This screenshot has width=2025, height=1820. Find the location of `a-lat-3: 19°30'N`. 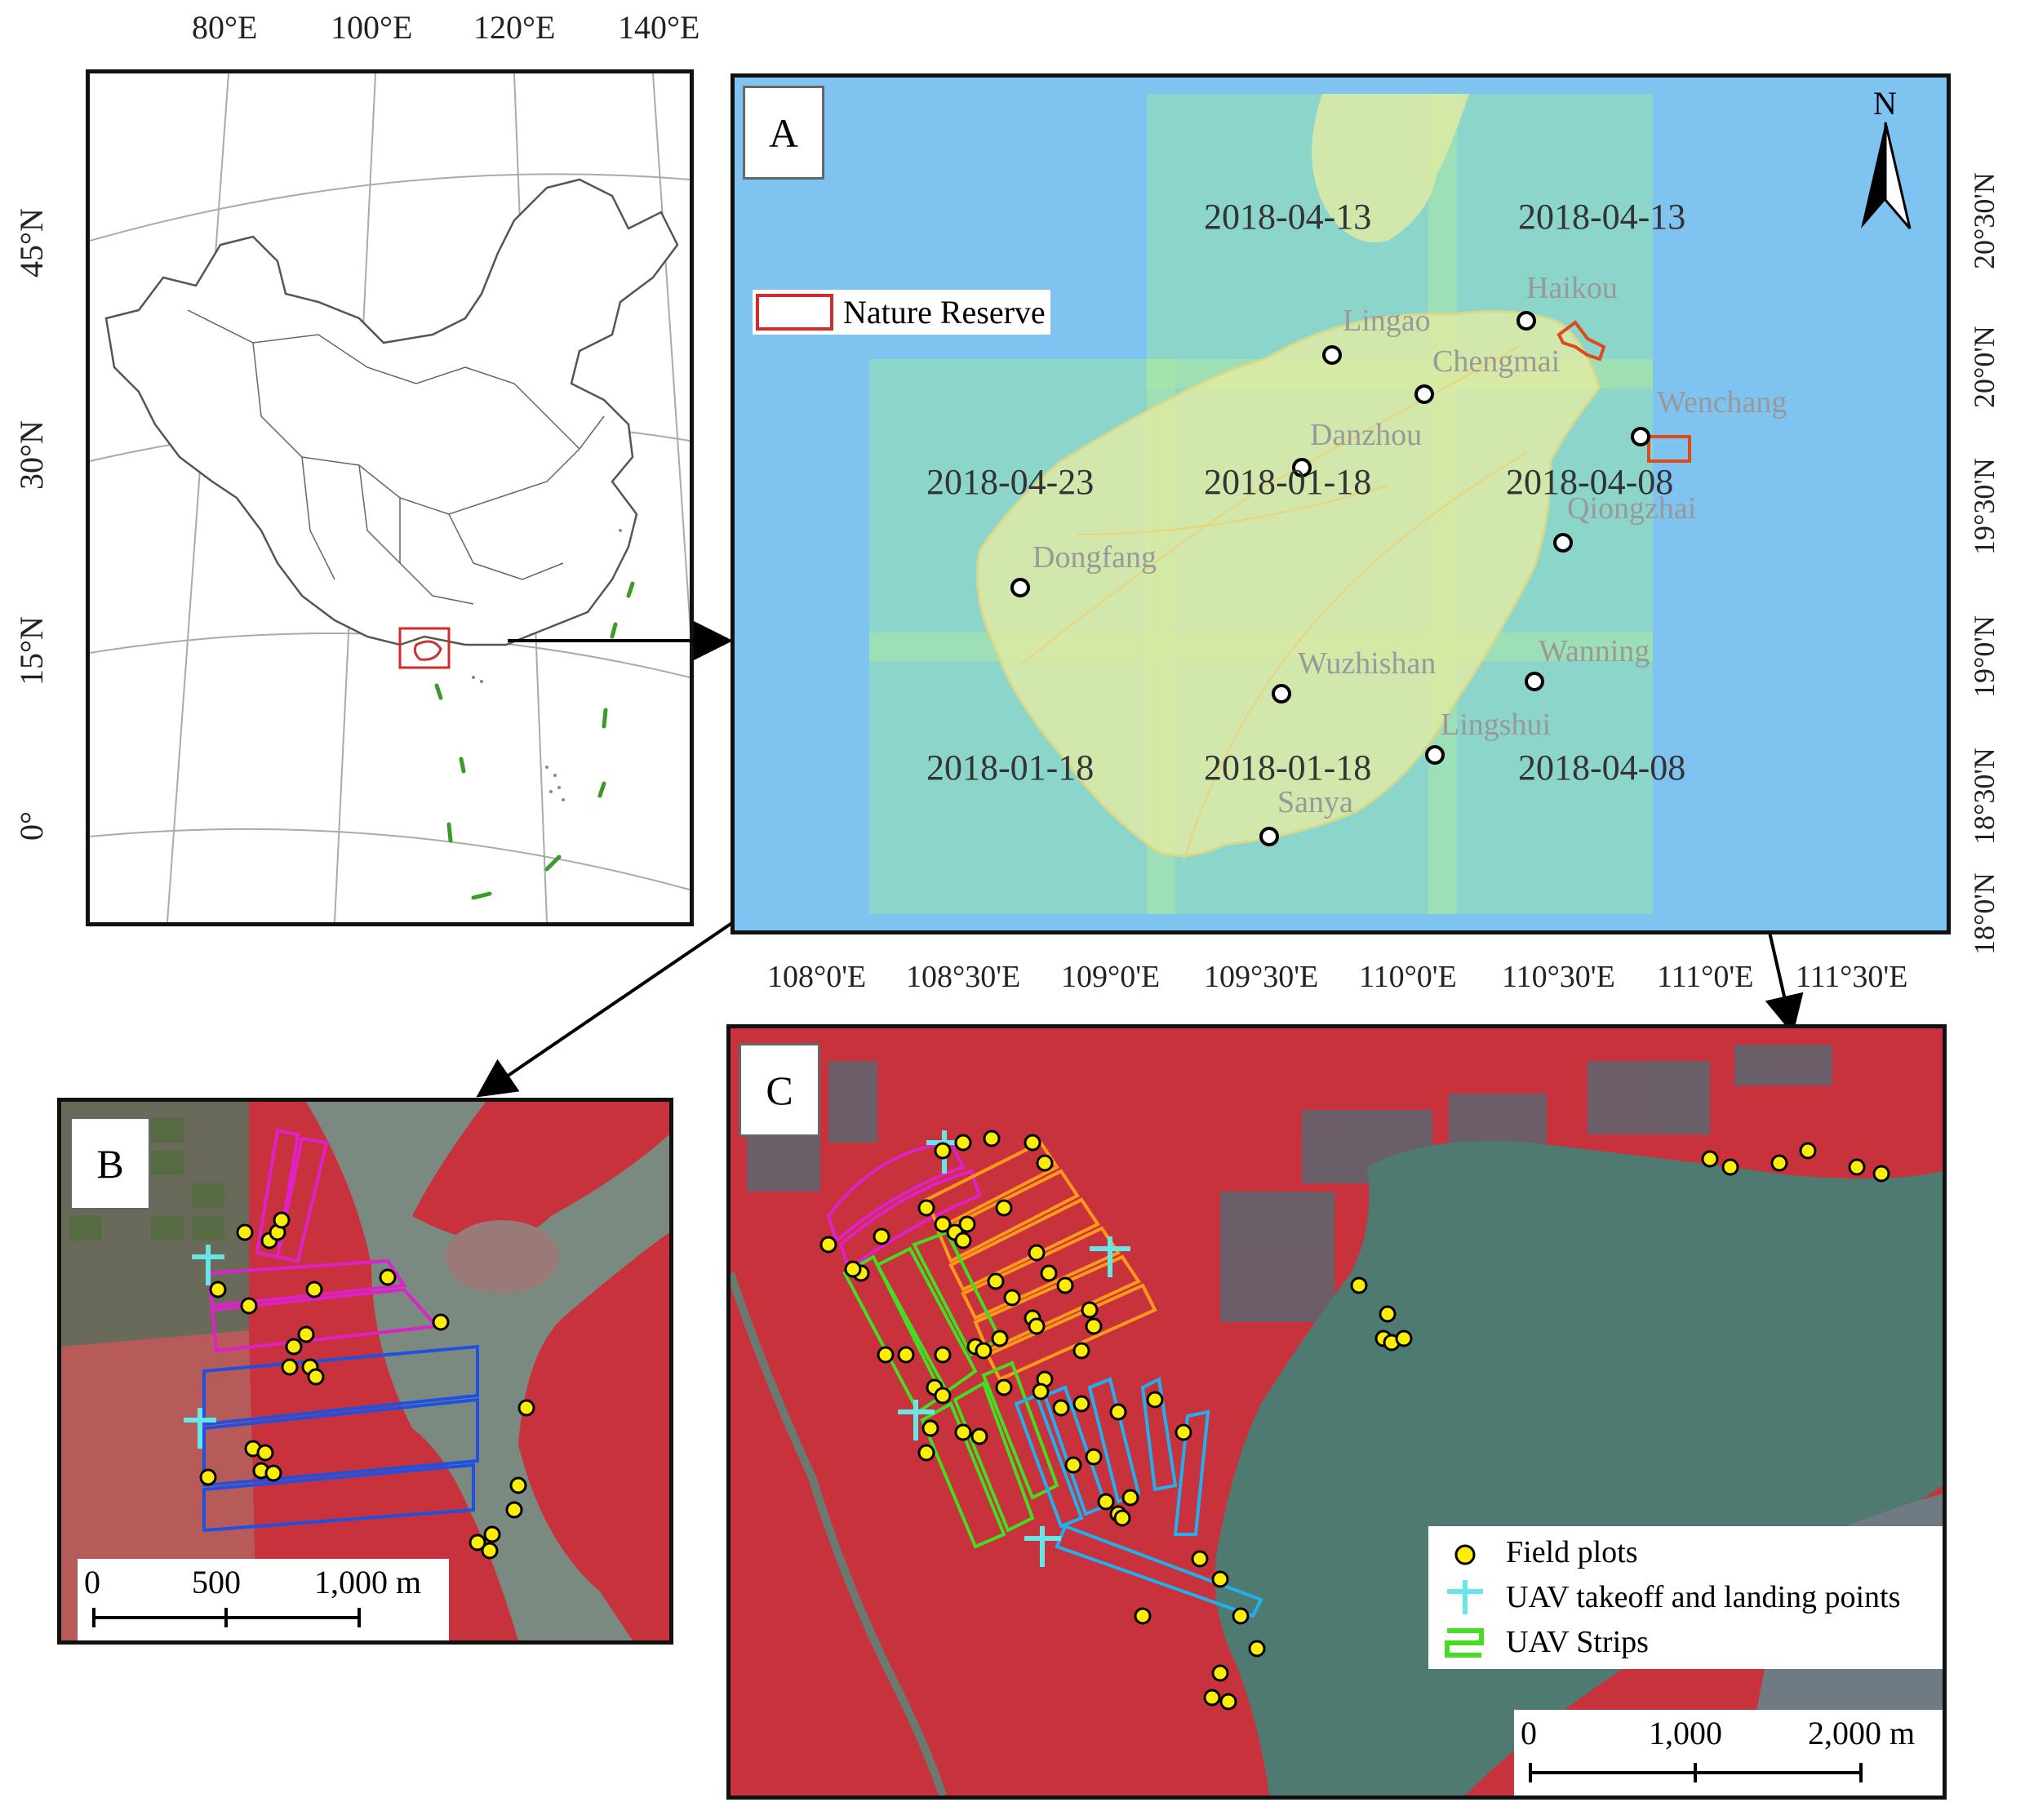

a-lat-3: 19°30'N is located at coordinates (1984, 506).